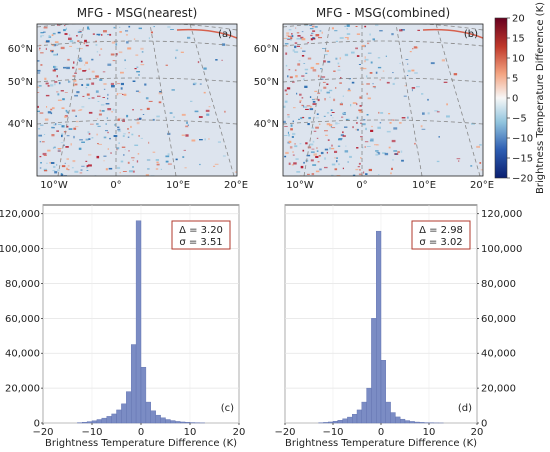 This screenshot has height=452, width=550. Describe the element at coordinates (20, 249) in the screenshot. I see `y-tick-label: 100,000` at that location.